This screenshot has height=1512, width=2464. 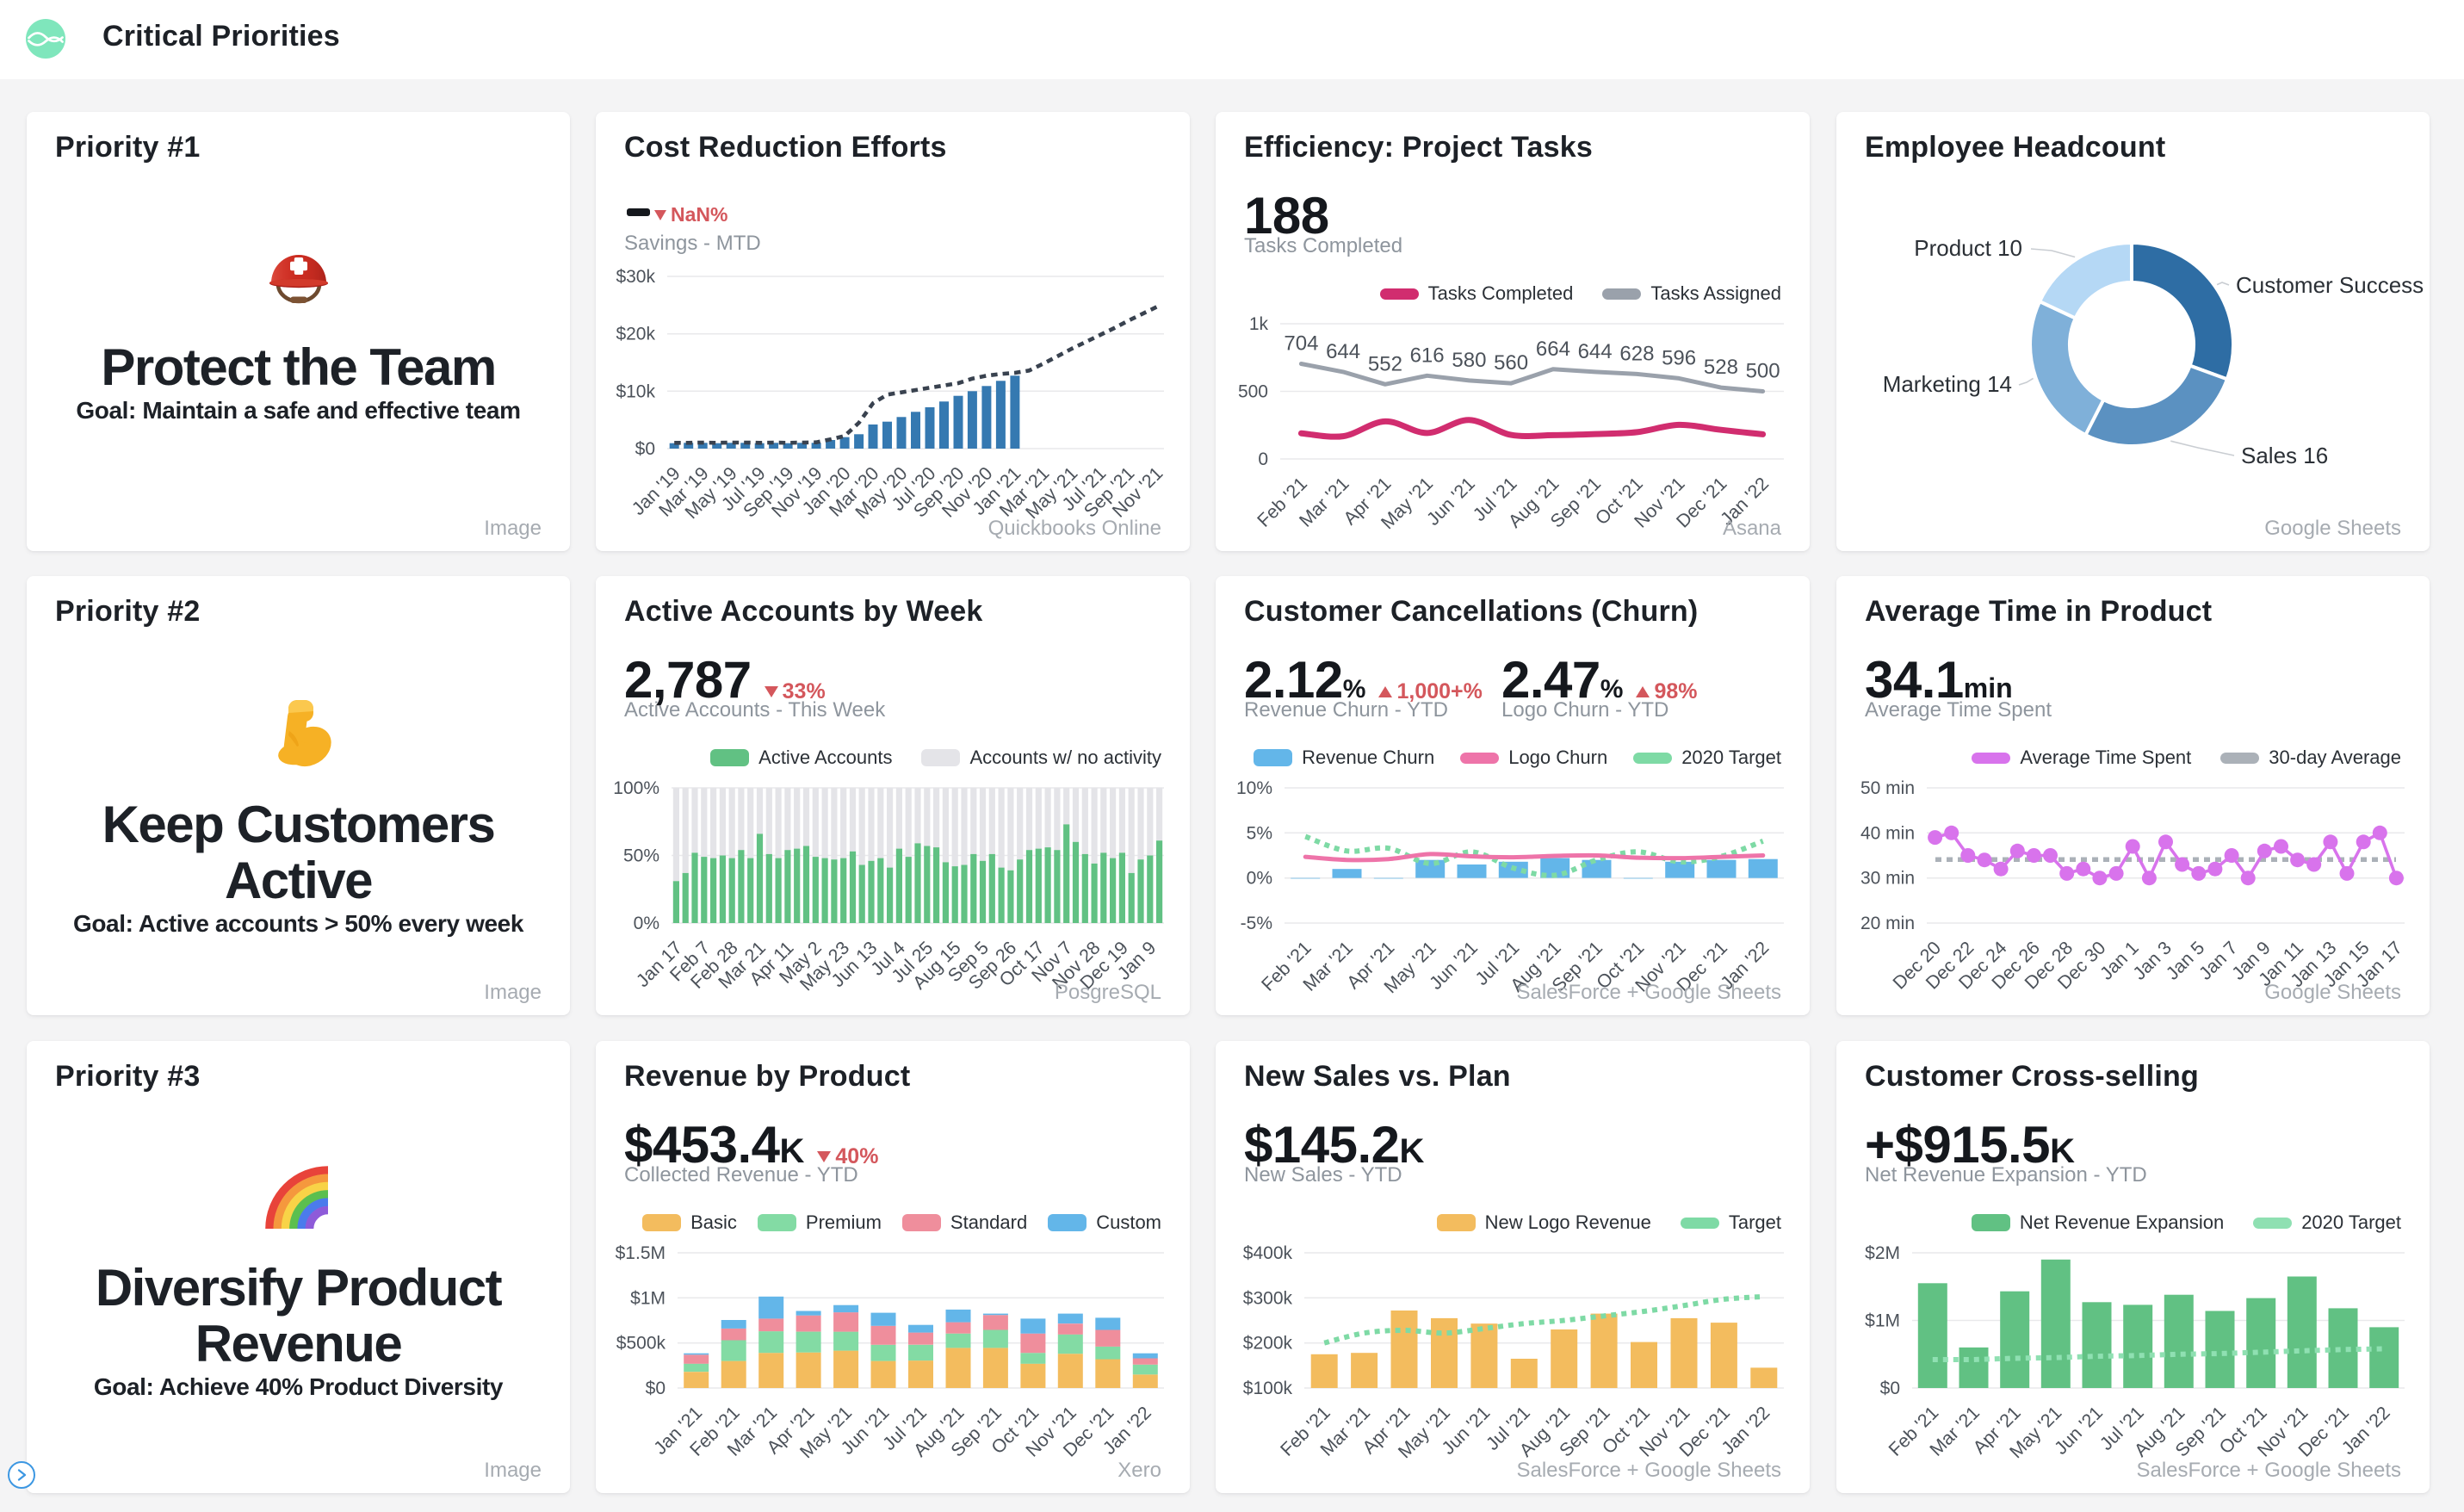 What do you see at coordinates (641, 856) in the screenshot?
I see `svg-text: 50%` at bounding box center [641, 856].